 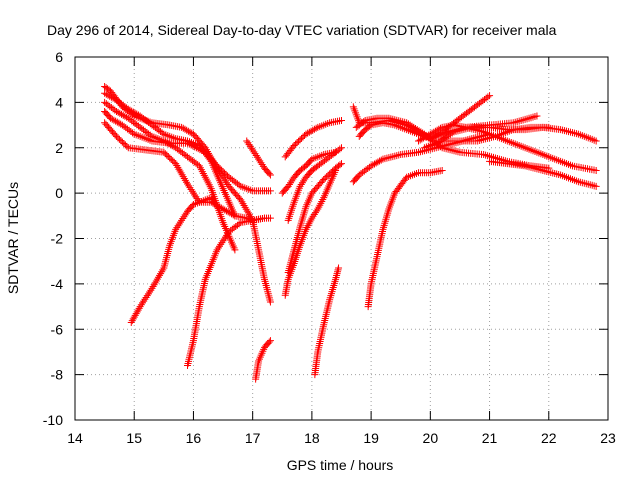 I want to click on x-tick-label: 16, so click(x=194, y=438).